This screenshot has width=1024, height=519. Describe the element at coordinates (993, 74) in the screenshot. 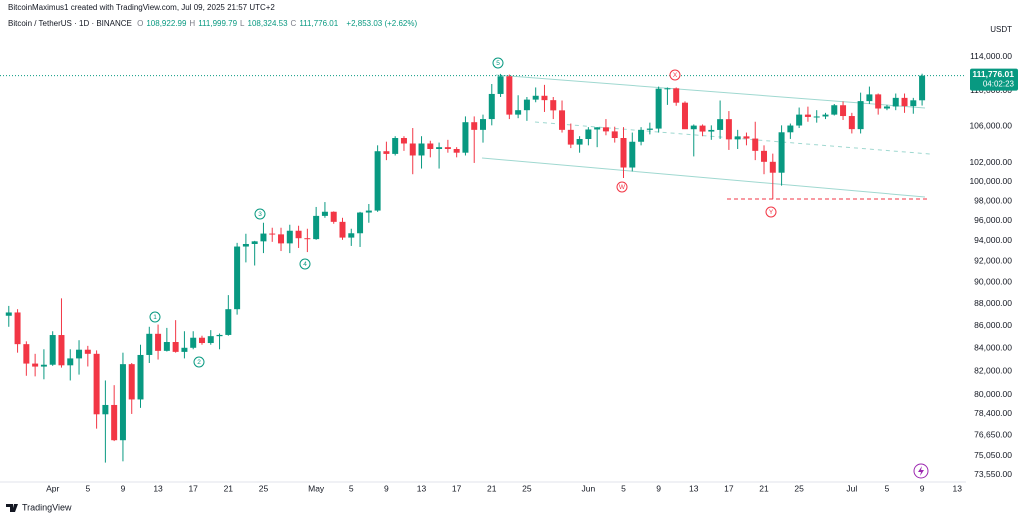

I see `price-tag-value: 111,776.01` at that location.